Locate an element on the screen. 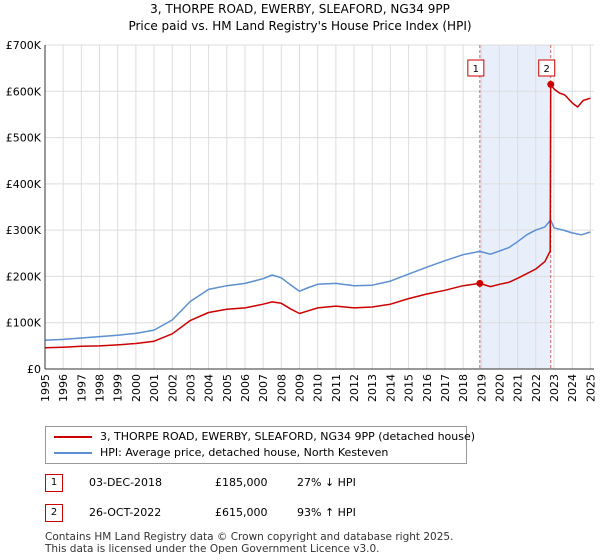 This screenshot has height=560, width=600. transaction-row: 1 03-DEC-2018 £185,000 27% ↓ HPI is located at coordinates (255, 483).